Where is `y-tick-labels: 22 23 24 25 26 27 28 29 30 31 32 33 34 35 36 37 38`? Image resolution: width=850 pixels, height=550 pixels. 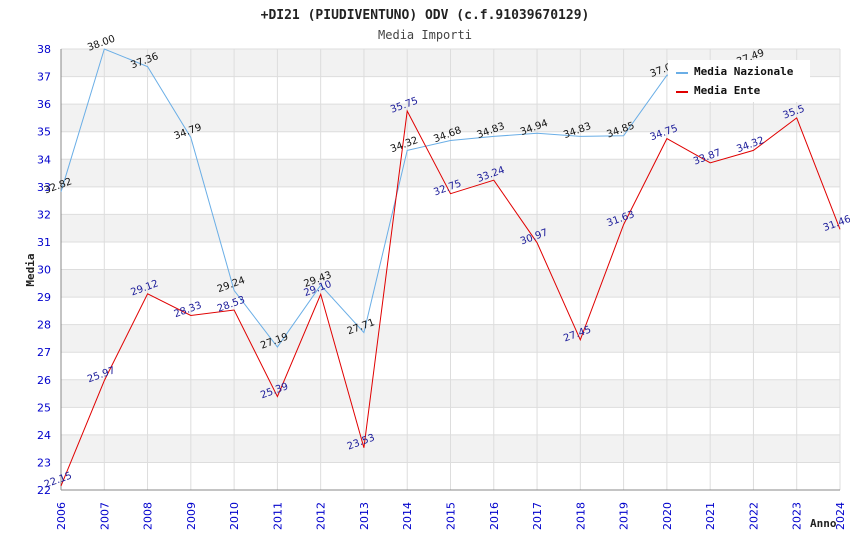
y-tick-labels: 22 23 24 25 26 27 28 29 30 31 32 33 34 35 36 37 38 is located at coordinates (44, 270).